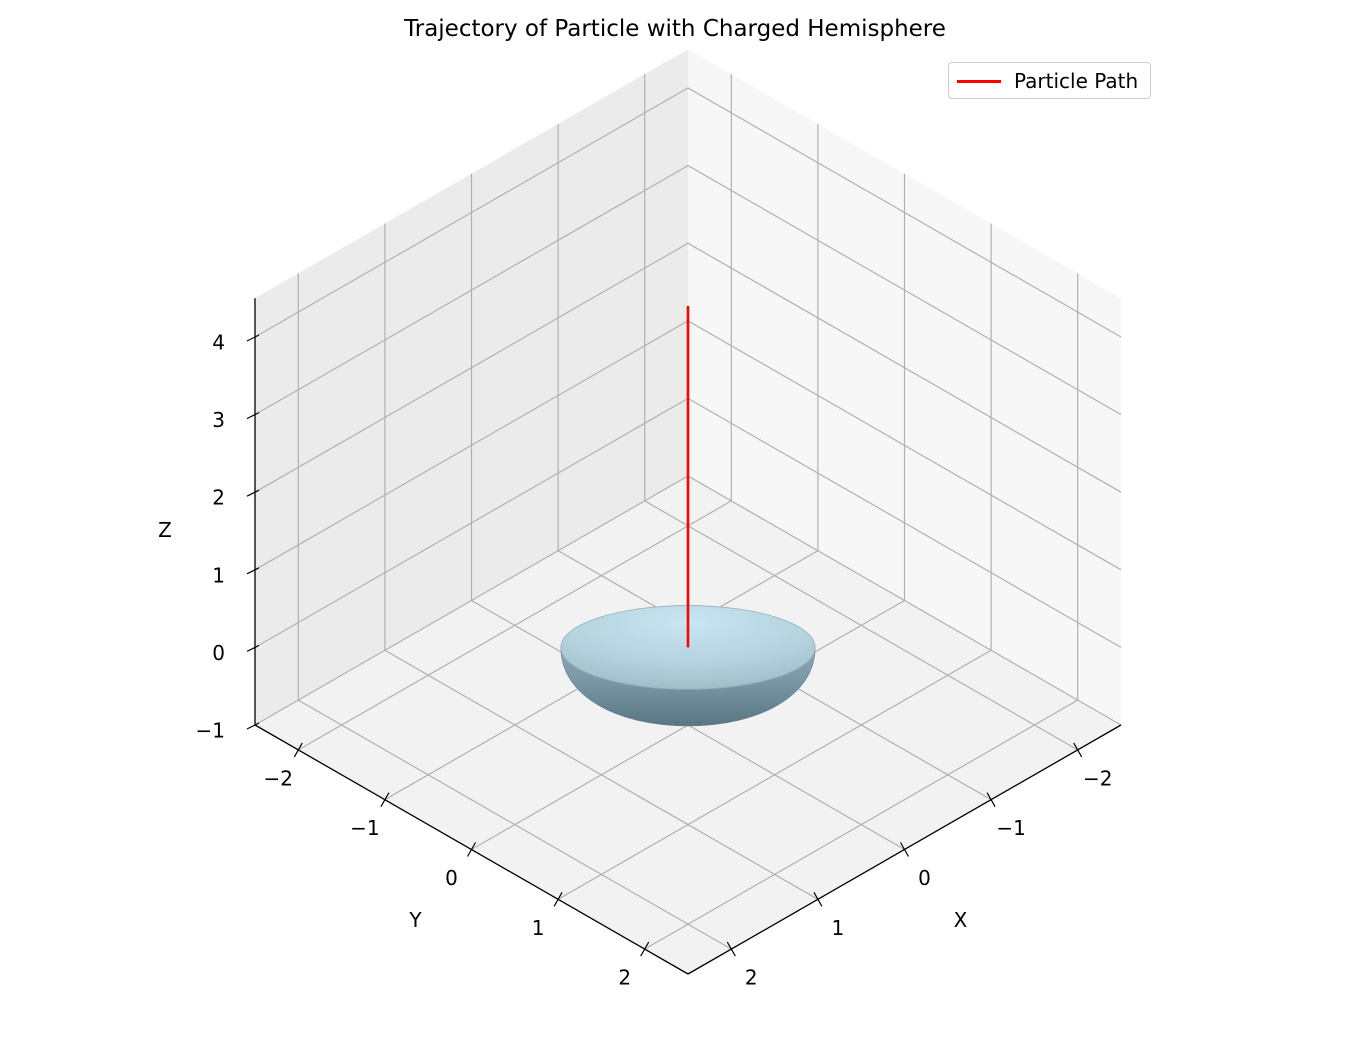 The image size is (1350, 1050). I want to click on z-tick-label-3: 2, so click(218, 498).